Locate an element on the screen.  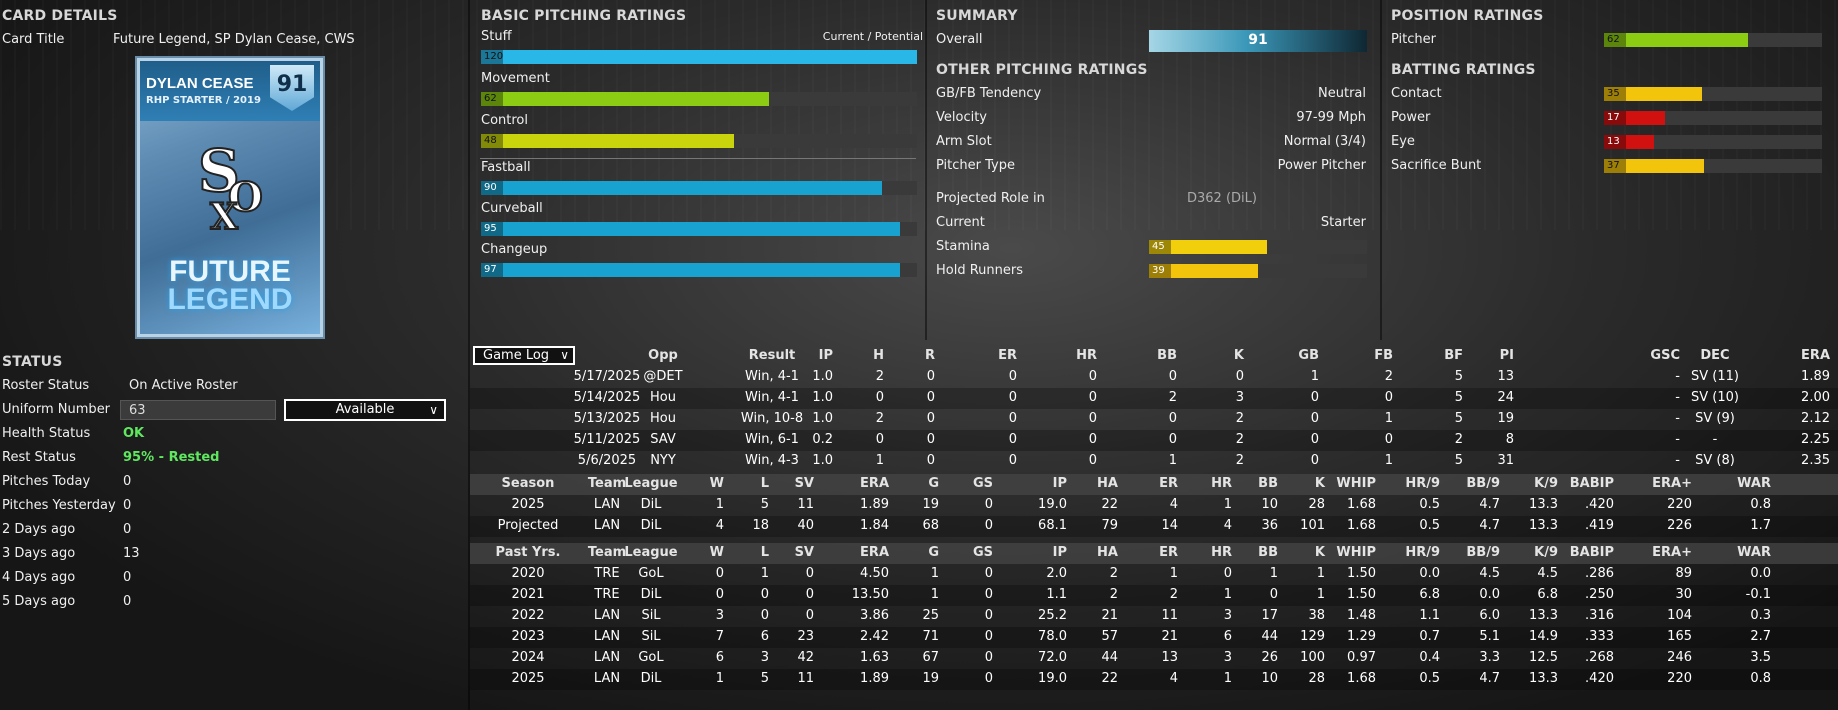
past-years-cell: 3.86 is located at coordinates (874, 615).